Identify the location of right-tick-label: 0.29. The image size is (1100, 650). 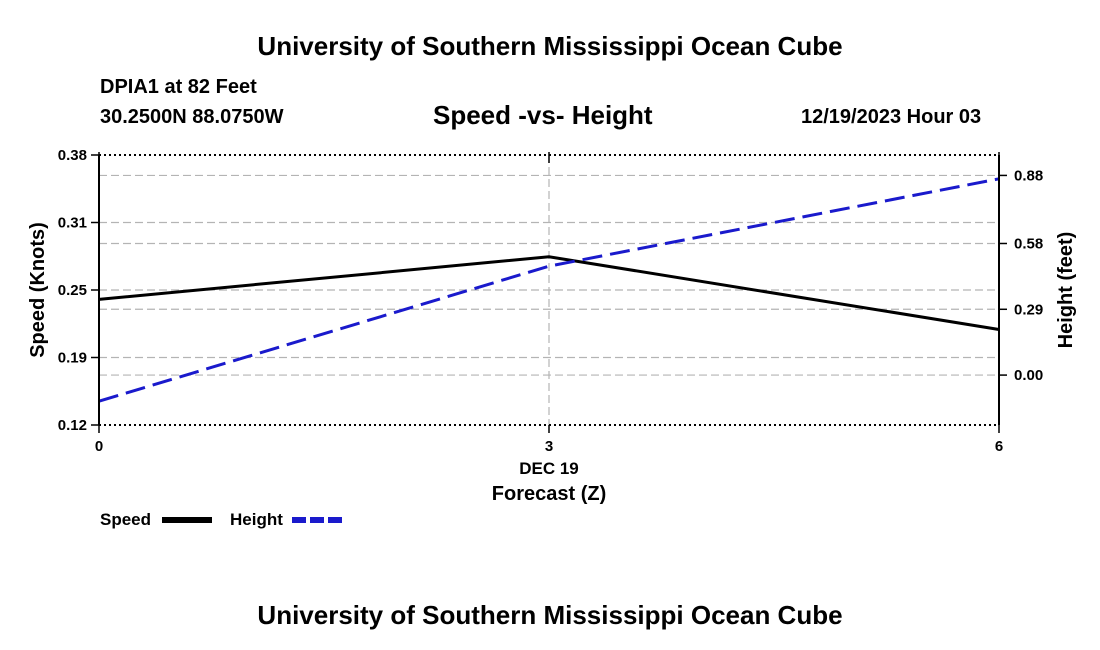
(1028, 309).